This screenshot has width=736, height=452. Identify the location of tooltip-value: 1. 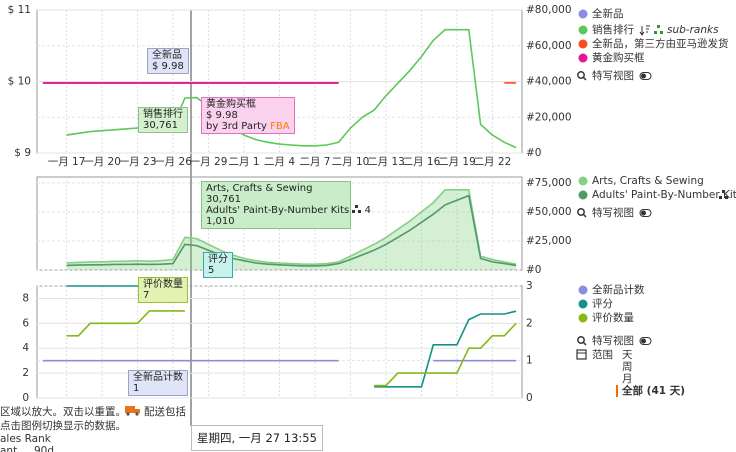
(136, 388).